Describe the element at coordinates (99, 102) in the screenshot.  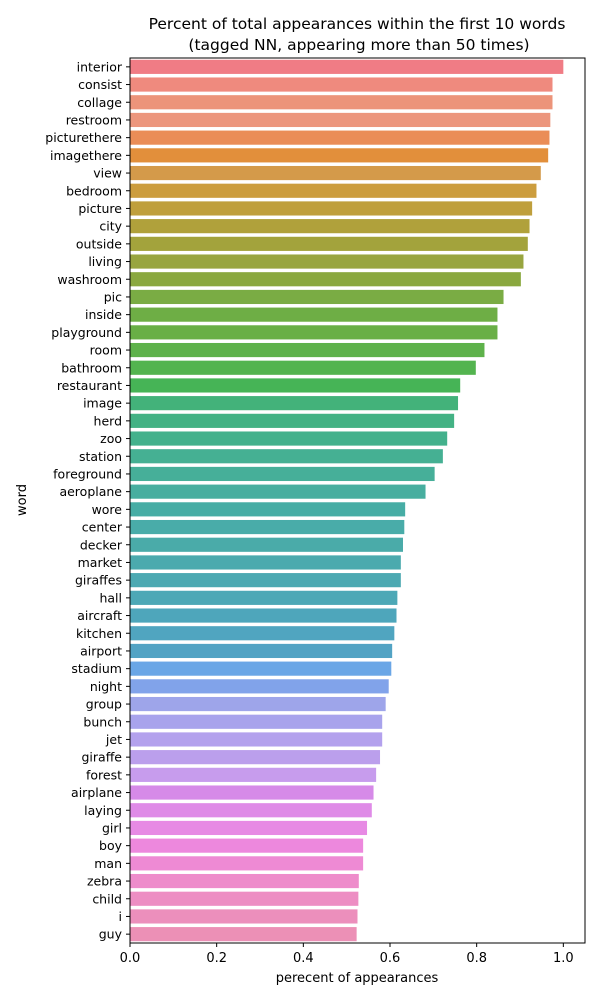
I see `y-tick-label: collage` at that location.